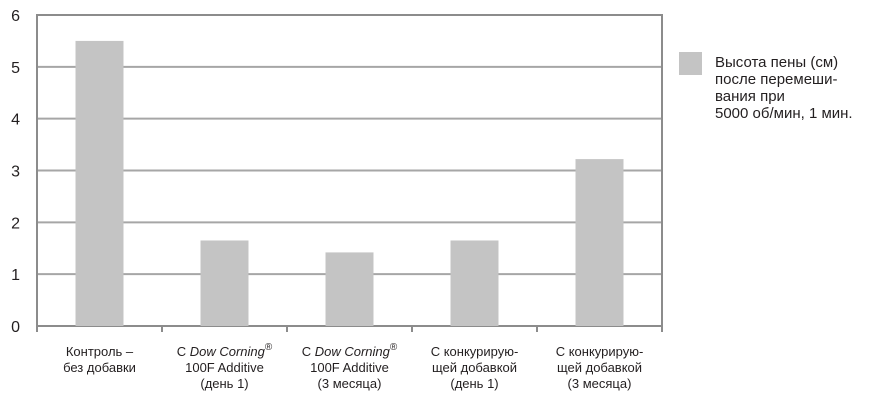 The width and height of the screenshot is (889, 394). Describe the element at coordinates (475, 367) in the screenshot. I see `x-category-label: С конкурирую-щей добавкой (день 1)` at that location.